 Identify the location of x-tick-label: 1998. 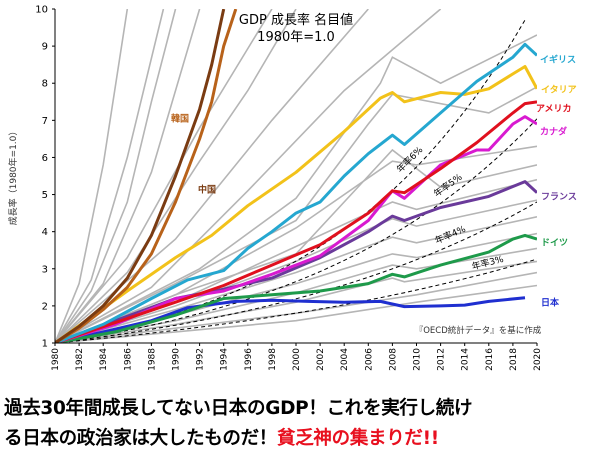
(273, 359).